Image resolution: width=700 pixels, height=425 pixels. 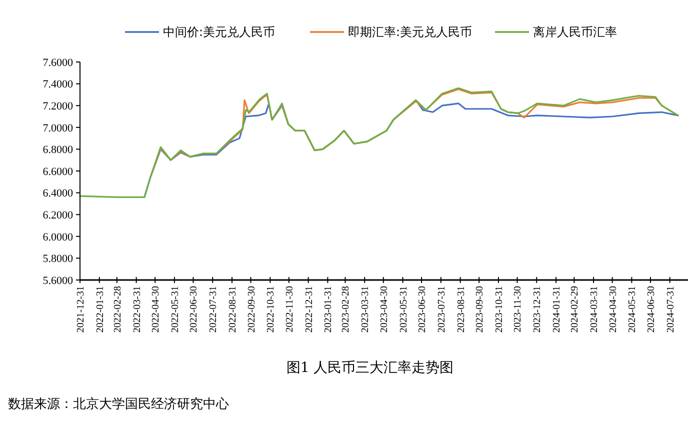 What do you see at coordinates (575, 32) in the screenshot?
I see `legend-label: 离岸人民币汇率` at bounding box center [575, 32].